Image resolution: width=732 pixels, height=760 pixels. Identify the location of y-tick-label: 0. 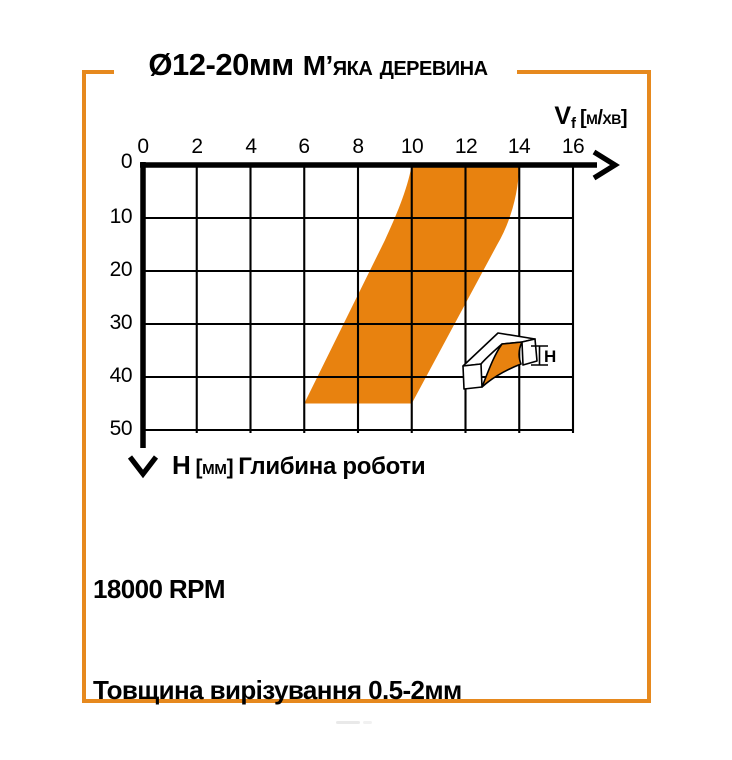
(126, 161).